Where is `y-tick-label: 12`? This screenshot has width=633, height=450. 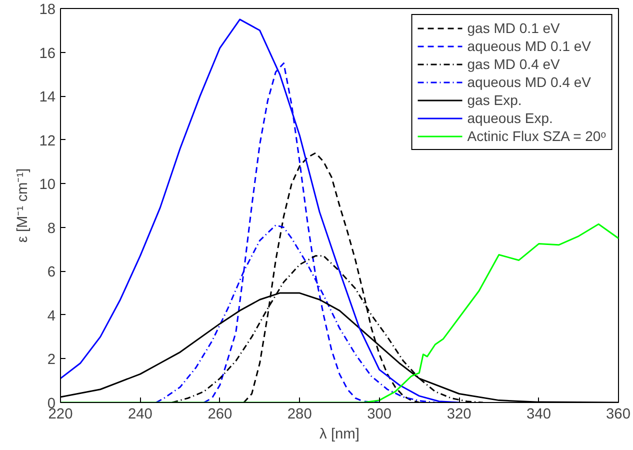
y-tick-label: 12 is located at coordinates (47, 141).